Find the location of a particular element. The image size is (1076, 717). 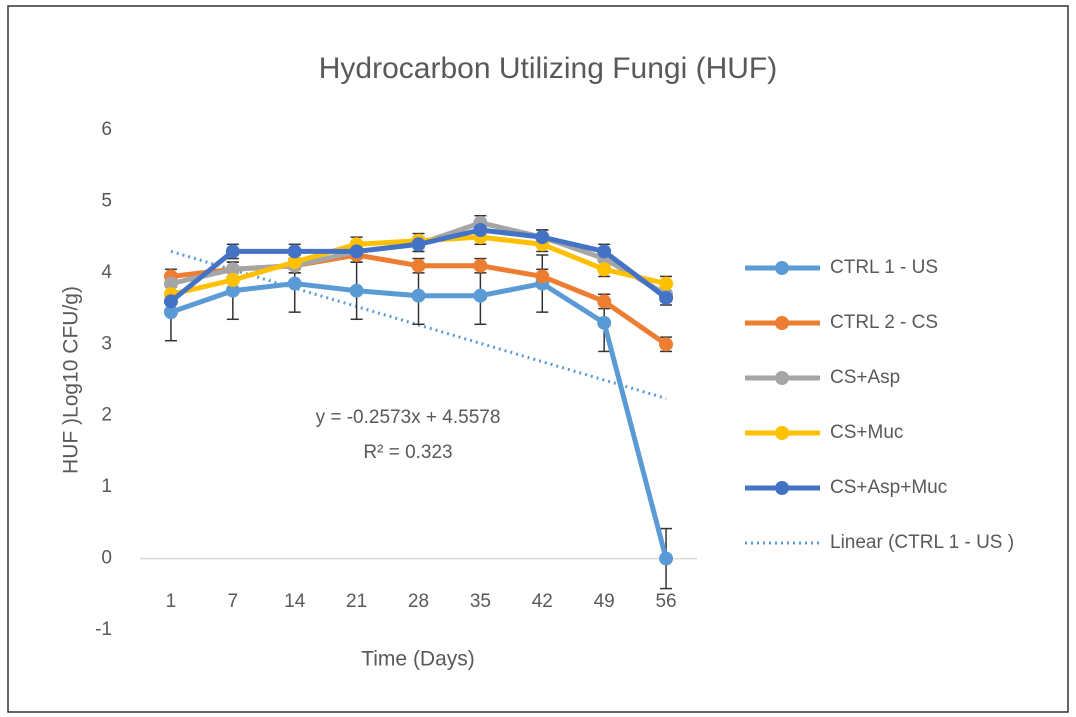

legend-label: CTRL 2 - CS is located at coordinates (884, 322).